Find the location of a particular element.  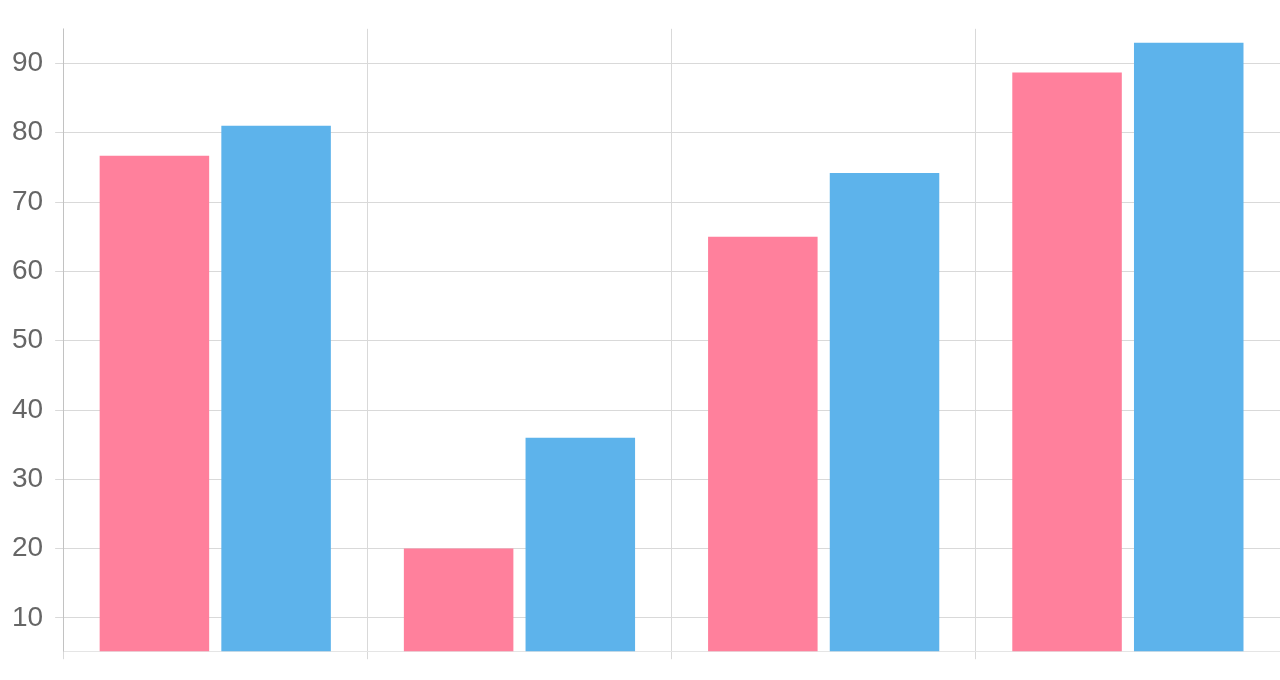

y-tick-label: 50 is located at coordinates (27, 339).